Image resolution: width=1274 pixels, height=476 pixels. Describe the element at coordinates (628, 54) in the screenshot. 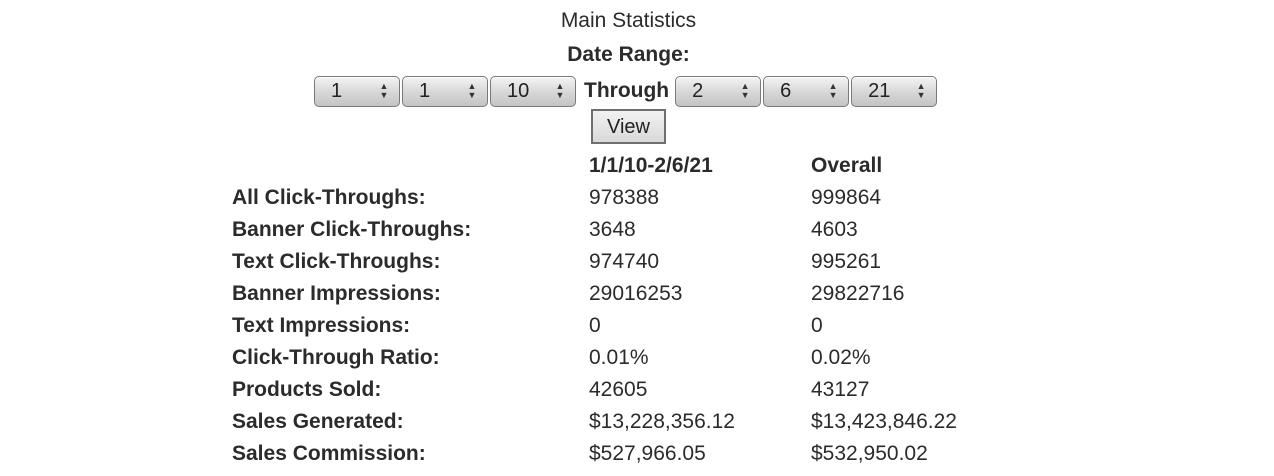

I see `date-range-label: Date Range:` at that location.